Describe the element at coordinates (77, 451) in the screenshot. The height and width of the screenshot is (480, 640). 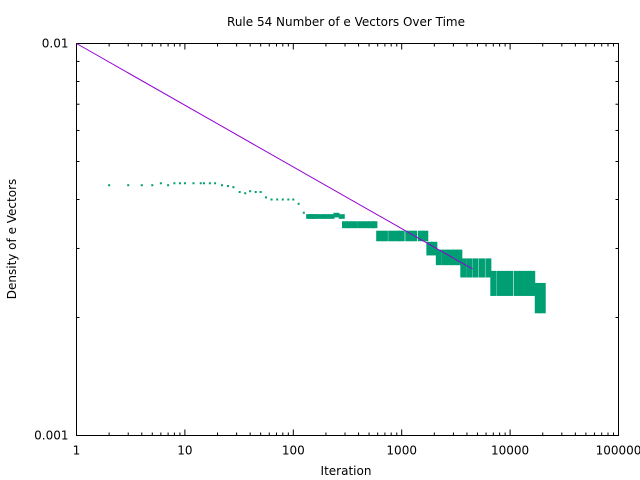
I see `x-tick-label: 1` at that location.